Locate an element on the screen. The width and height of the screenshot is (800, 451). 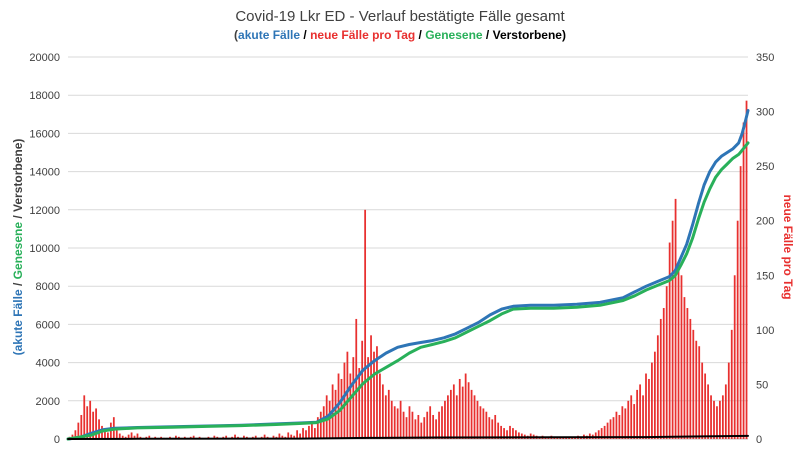
right-tick-label: 150 is located at coordinates (765, 276).